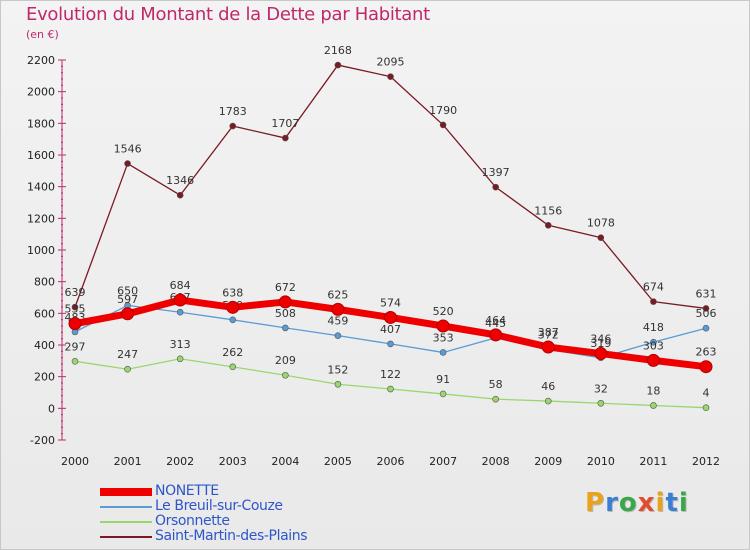 The image size is (750, 550). I want to click on legend-label: Le Breuil-sur-Couze, so click(219, 506).